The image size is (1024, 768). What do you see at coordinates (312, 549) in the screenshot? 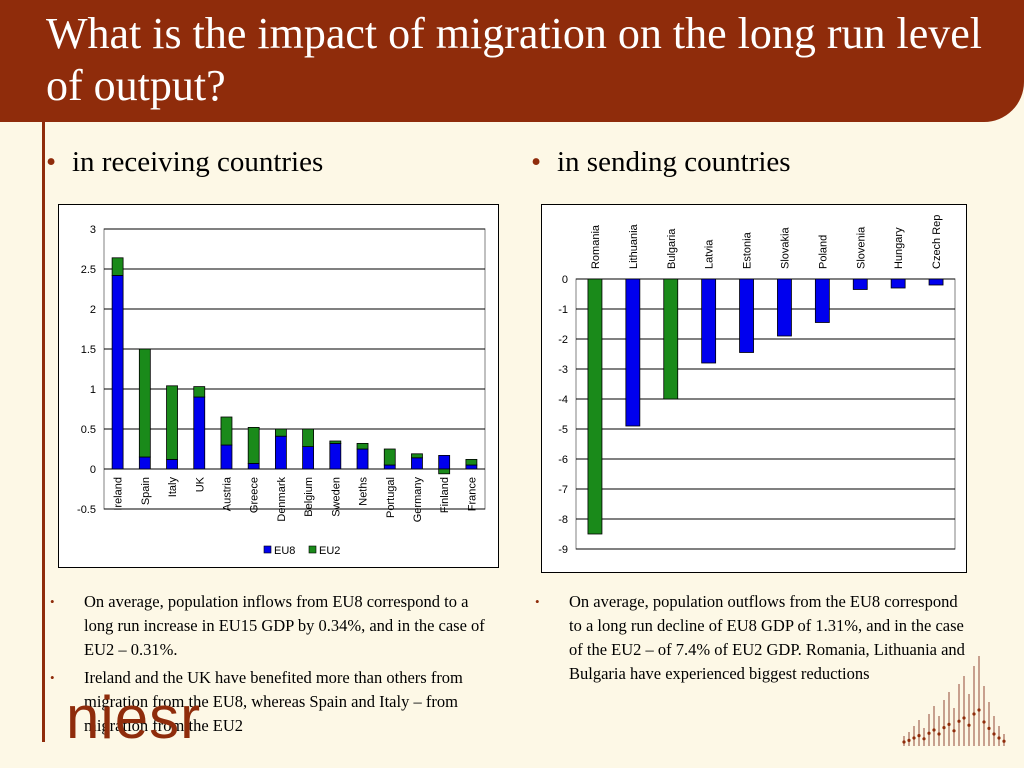
I see `legend-swatch` at bounding box center [312, 549].